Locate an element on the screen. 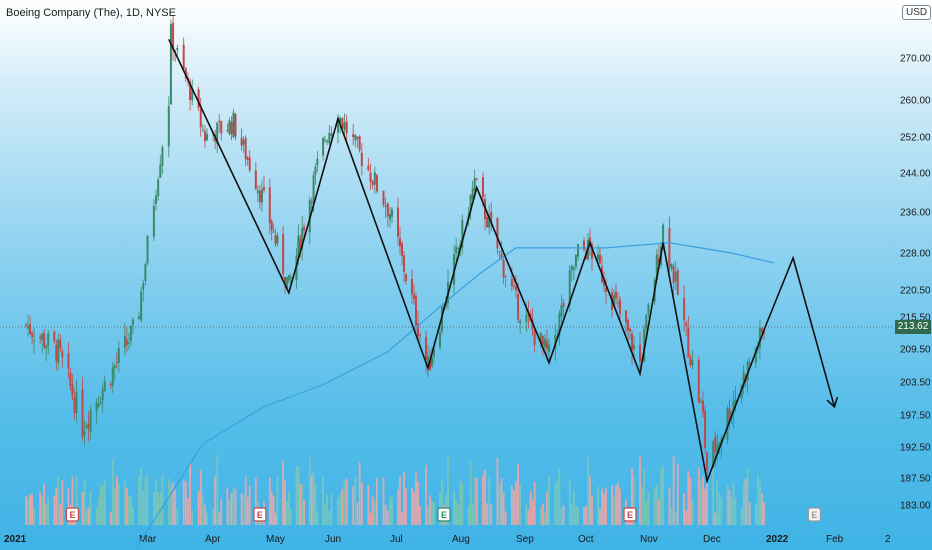 This screenshot has width=932, height=550. x-tick-label: 2 is located at coordinates (888, 539).